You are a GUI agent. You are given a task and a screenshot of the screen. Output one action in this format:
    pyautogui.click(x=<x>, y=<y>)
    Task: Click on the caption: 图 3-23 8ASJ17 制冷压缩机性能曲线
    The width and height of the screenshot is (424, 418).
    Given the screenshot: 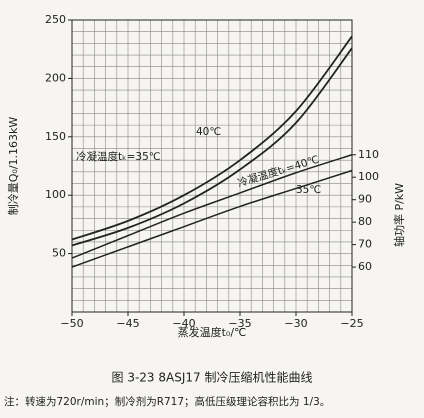 What is the action you would take?
    pyautogui.click(x=212, y=377)
    